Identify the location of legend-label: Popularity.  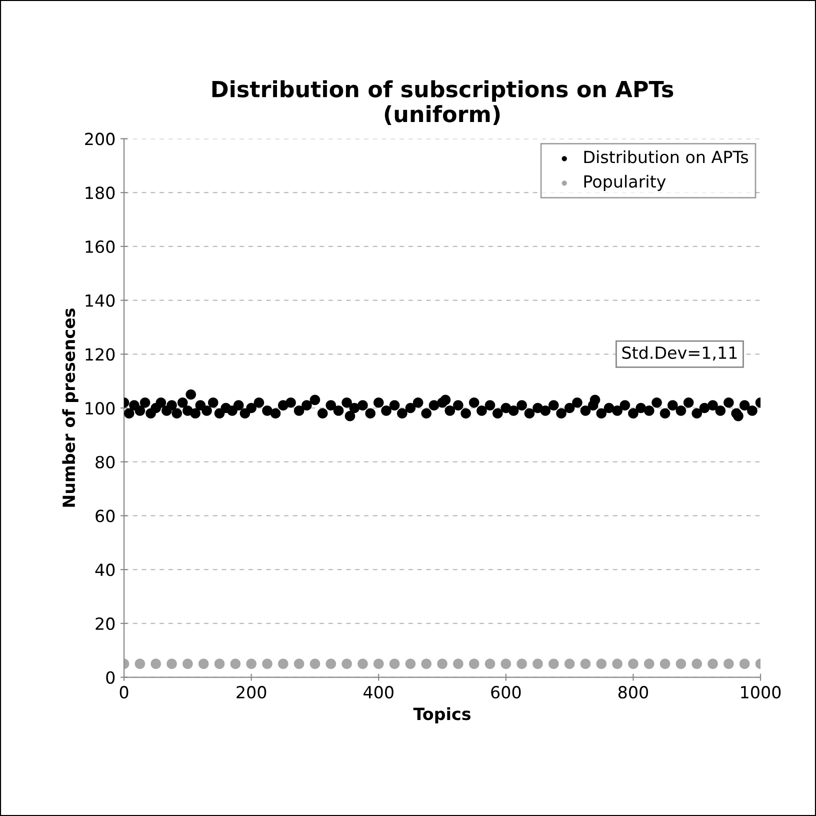
(625, 182).